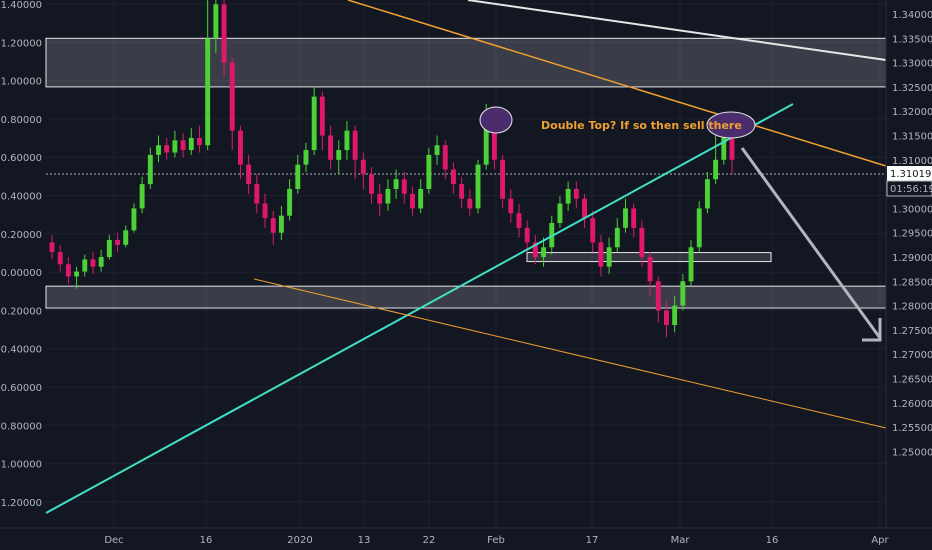  What do you see at coordinates (912, 428) in the screenshot?
I see `right-tick-label: 1.25500` at bounding box center [912, 428].